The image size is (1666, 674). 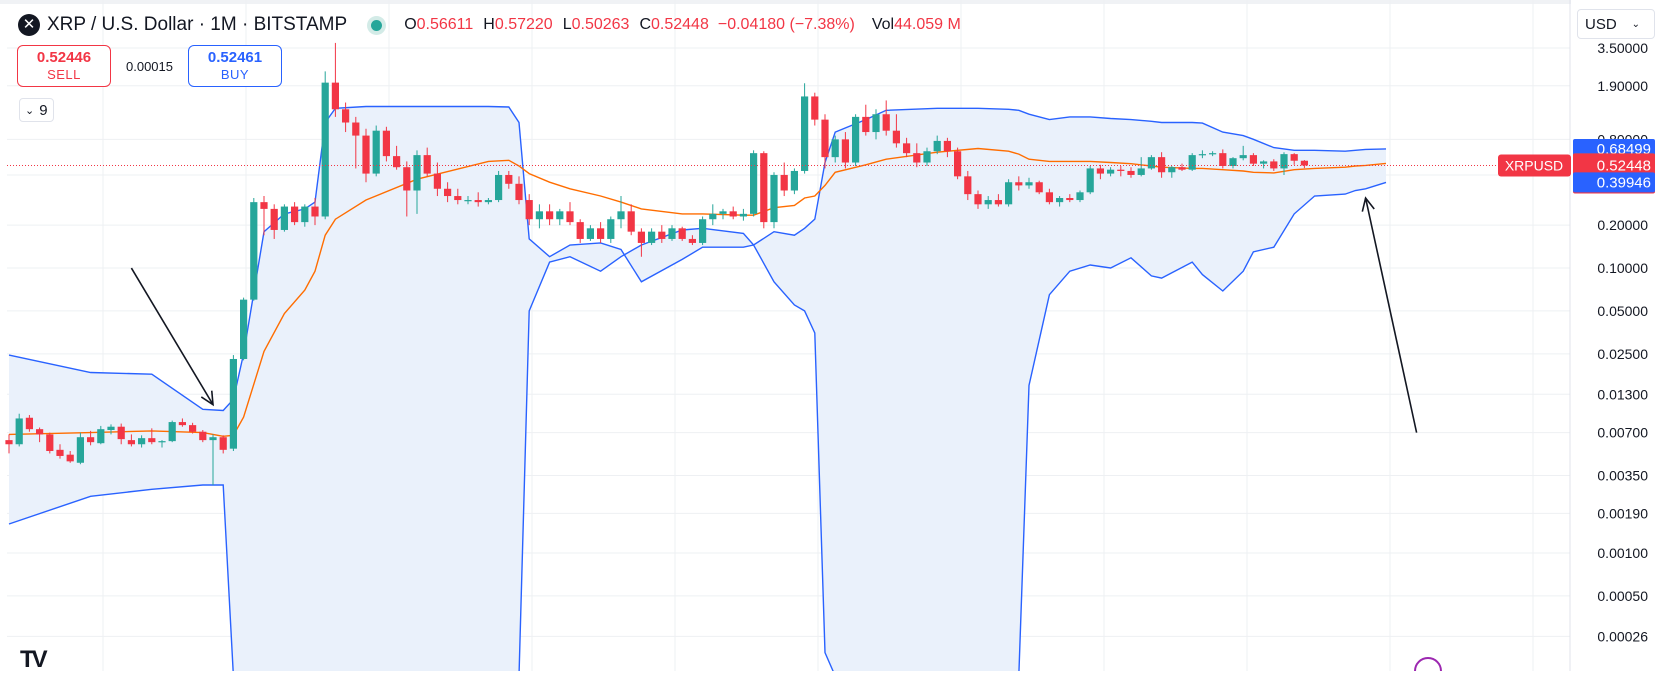 I want to click on y-tick-label: 0.02500, so click(x=1622, y=354).